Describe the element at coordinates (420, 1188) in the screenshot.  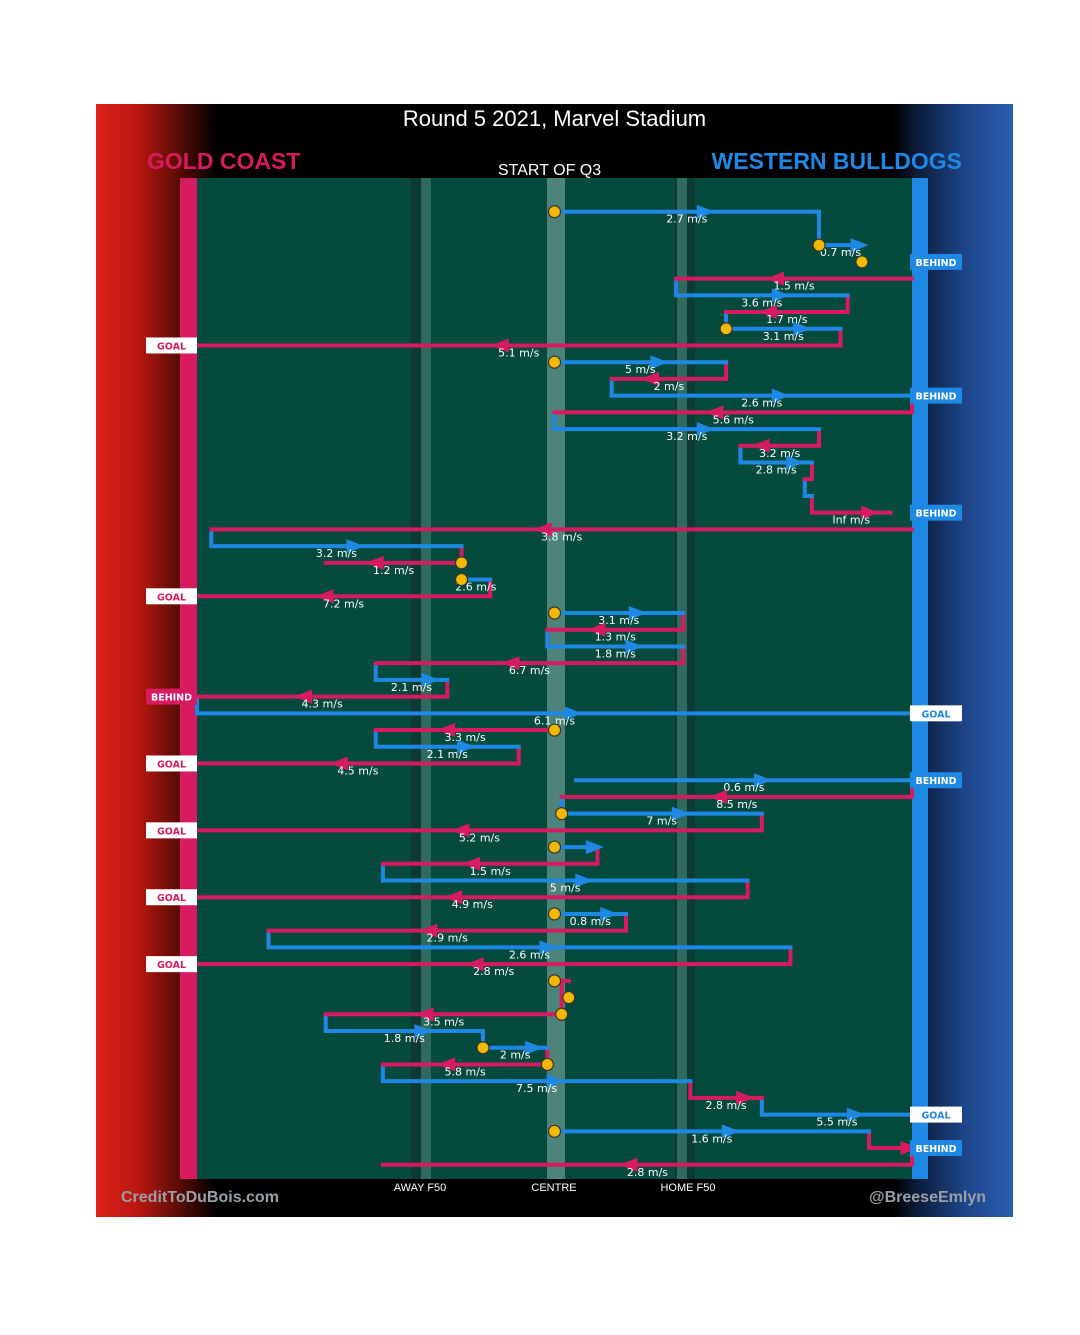
I see `axis-tick-away-f50: AWAY F50` at that location.